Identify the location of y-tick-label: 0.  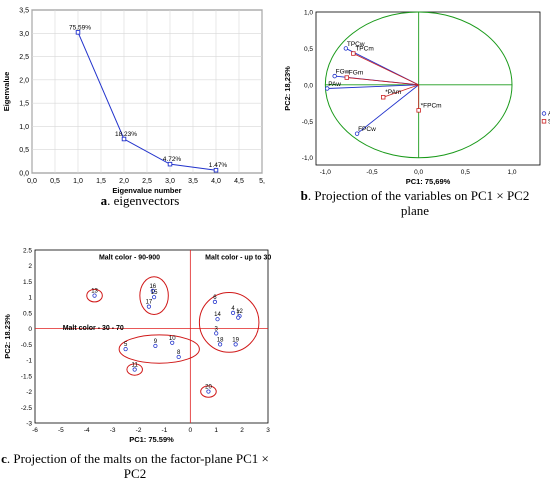
(30, 329).